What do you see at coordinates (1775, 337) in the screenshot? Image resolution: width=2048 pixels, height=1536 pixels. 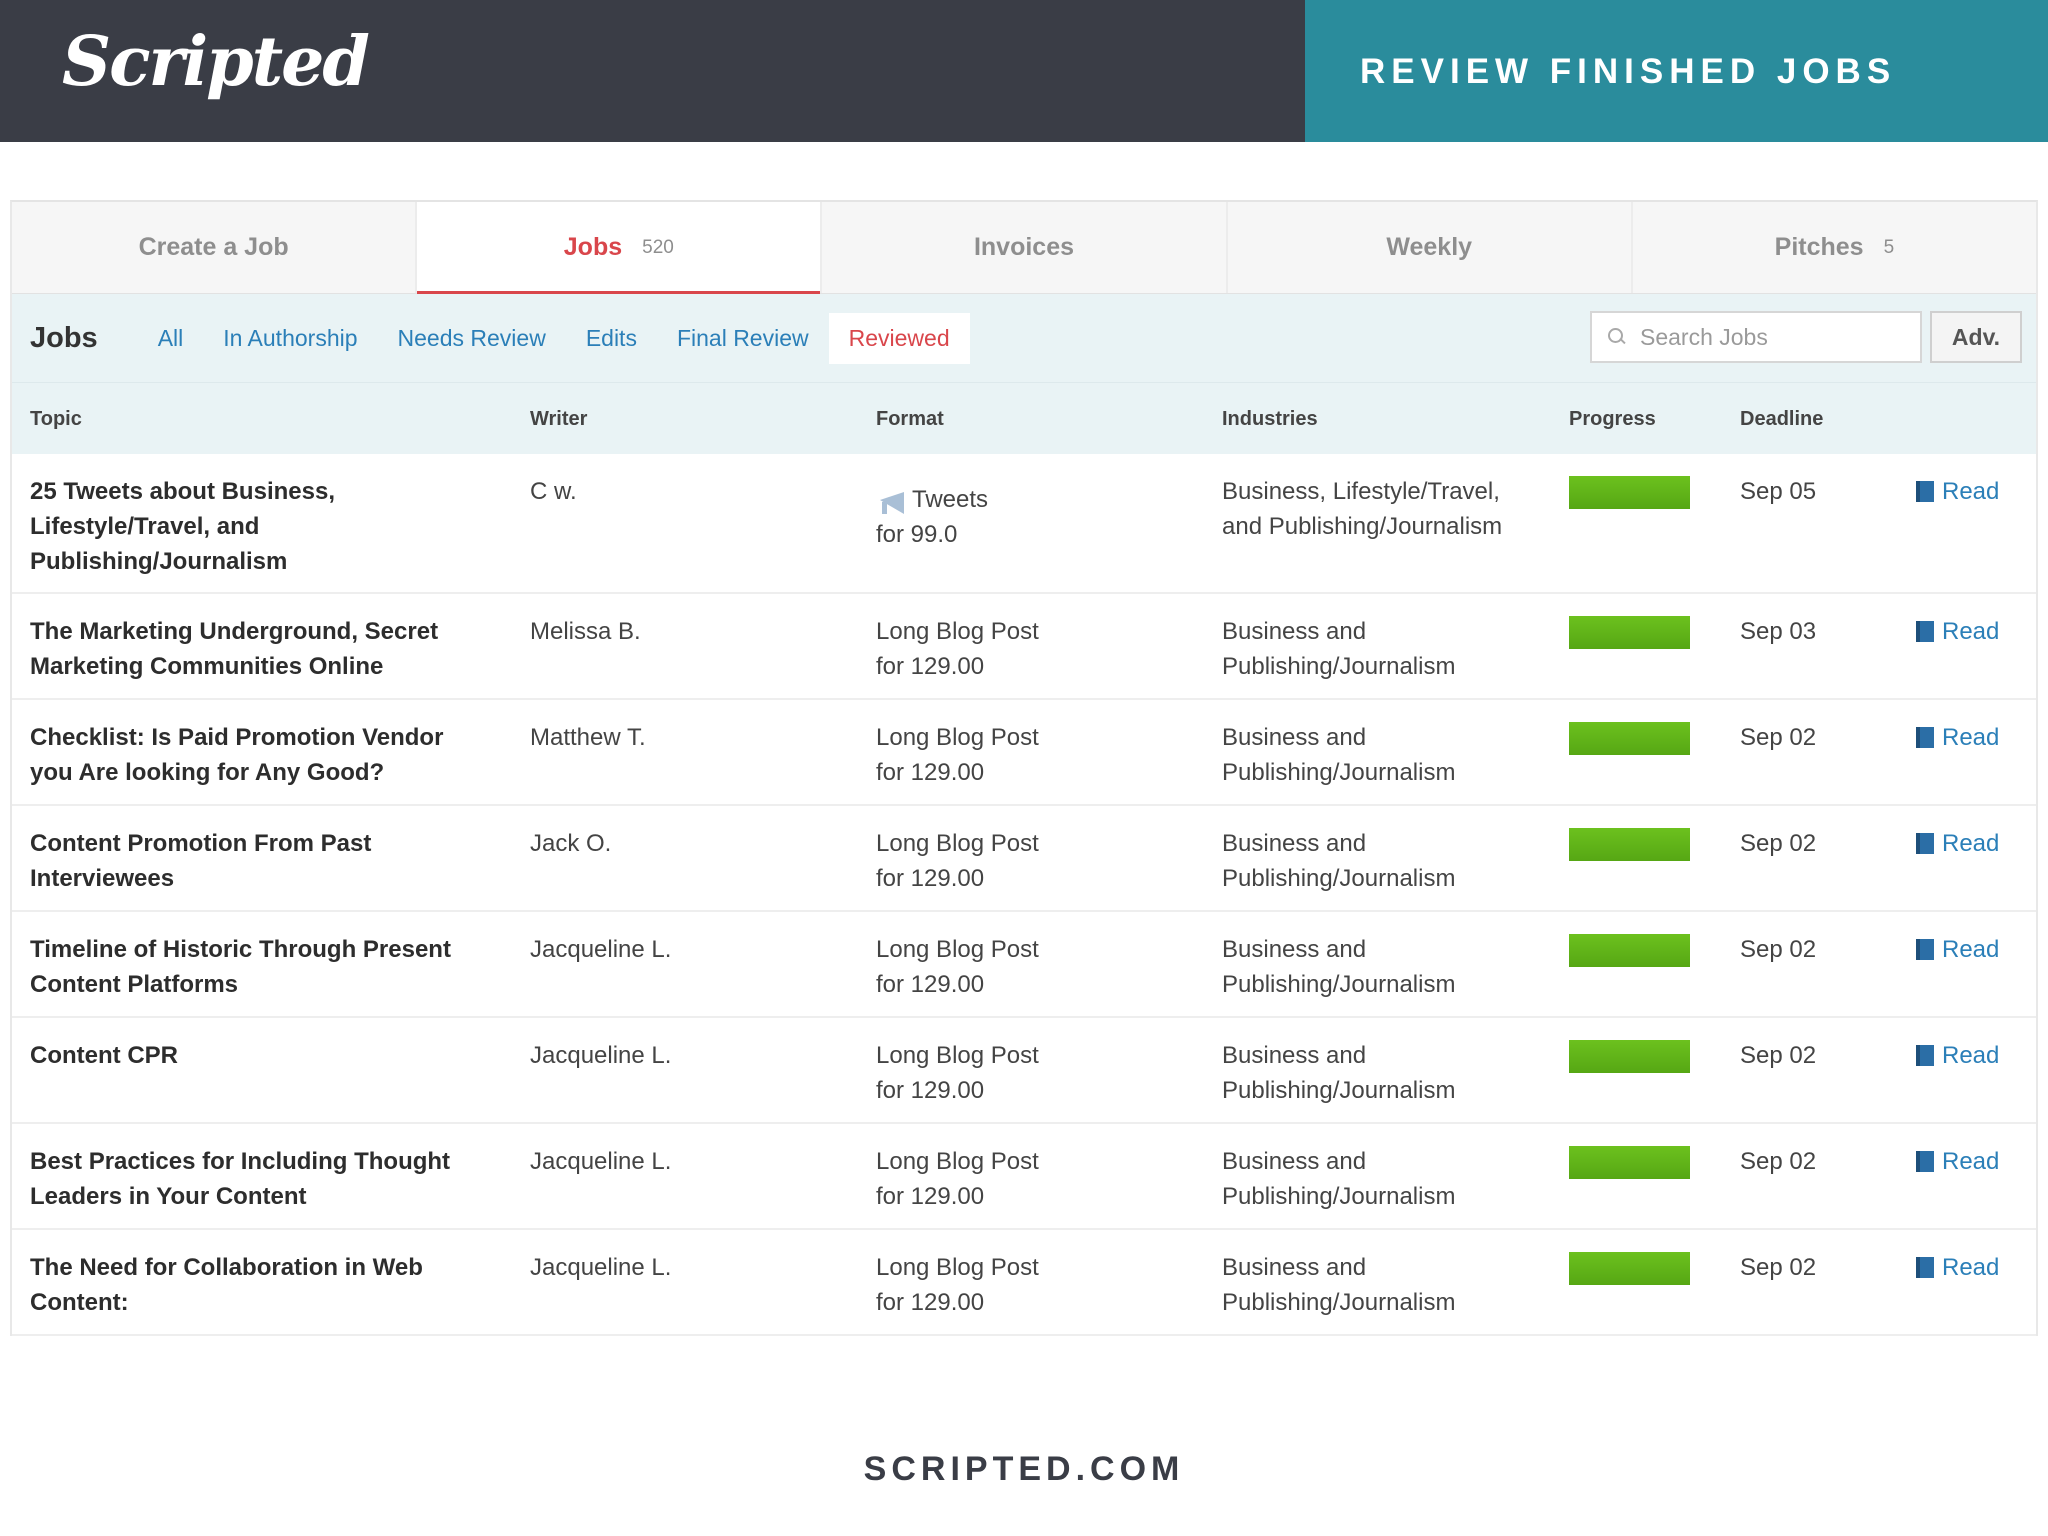 I see `search-input` at bounding box center [1775, 337].